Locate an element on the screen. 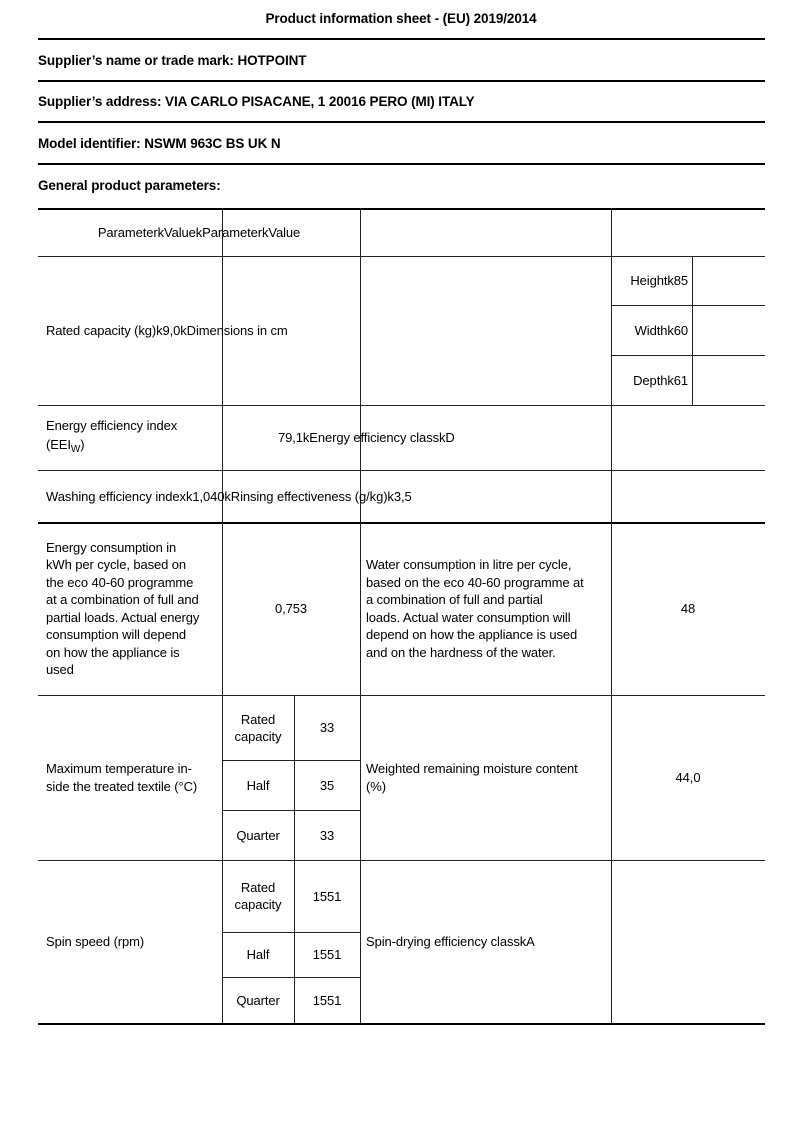 The image size is (802, 1134). moisture-content-value: 44,0 is located at coordinates (688, 777).